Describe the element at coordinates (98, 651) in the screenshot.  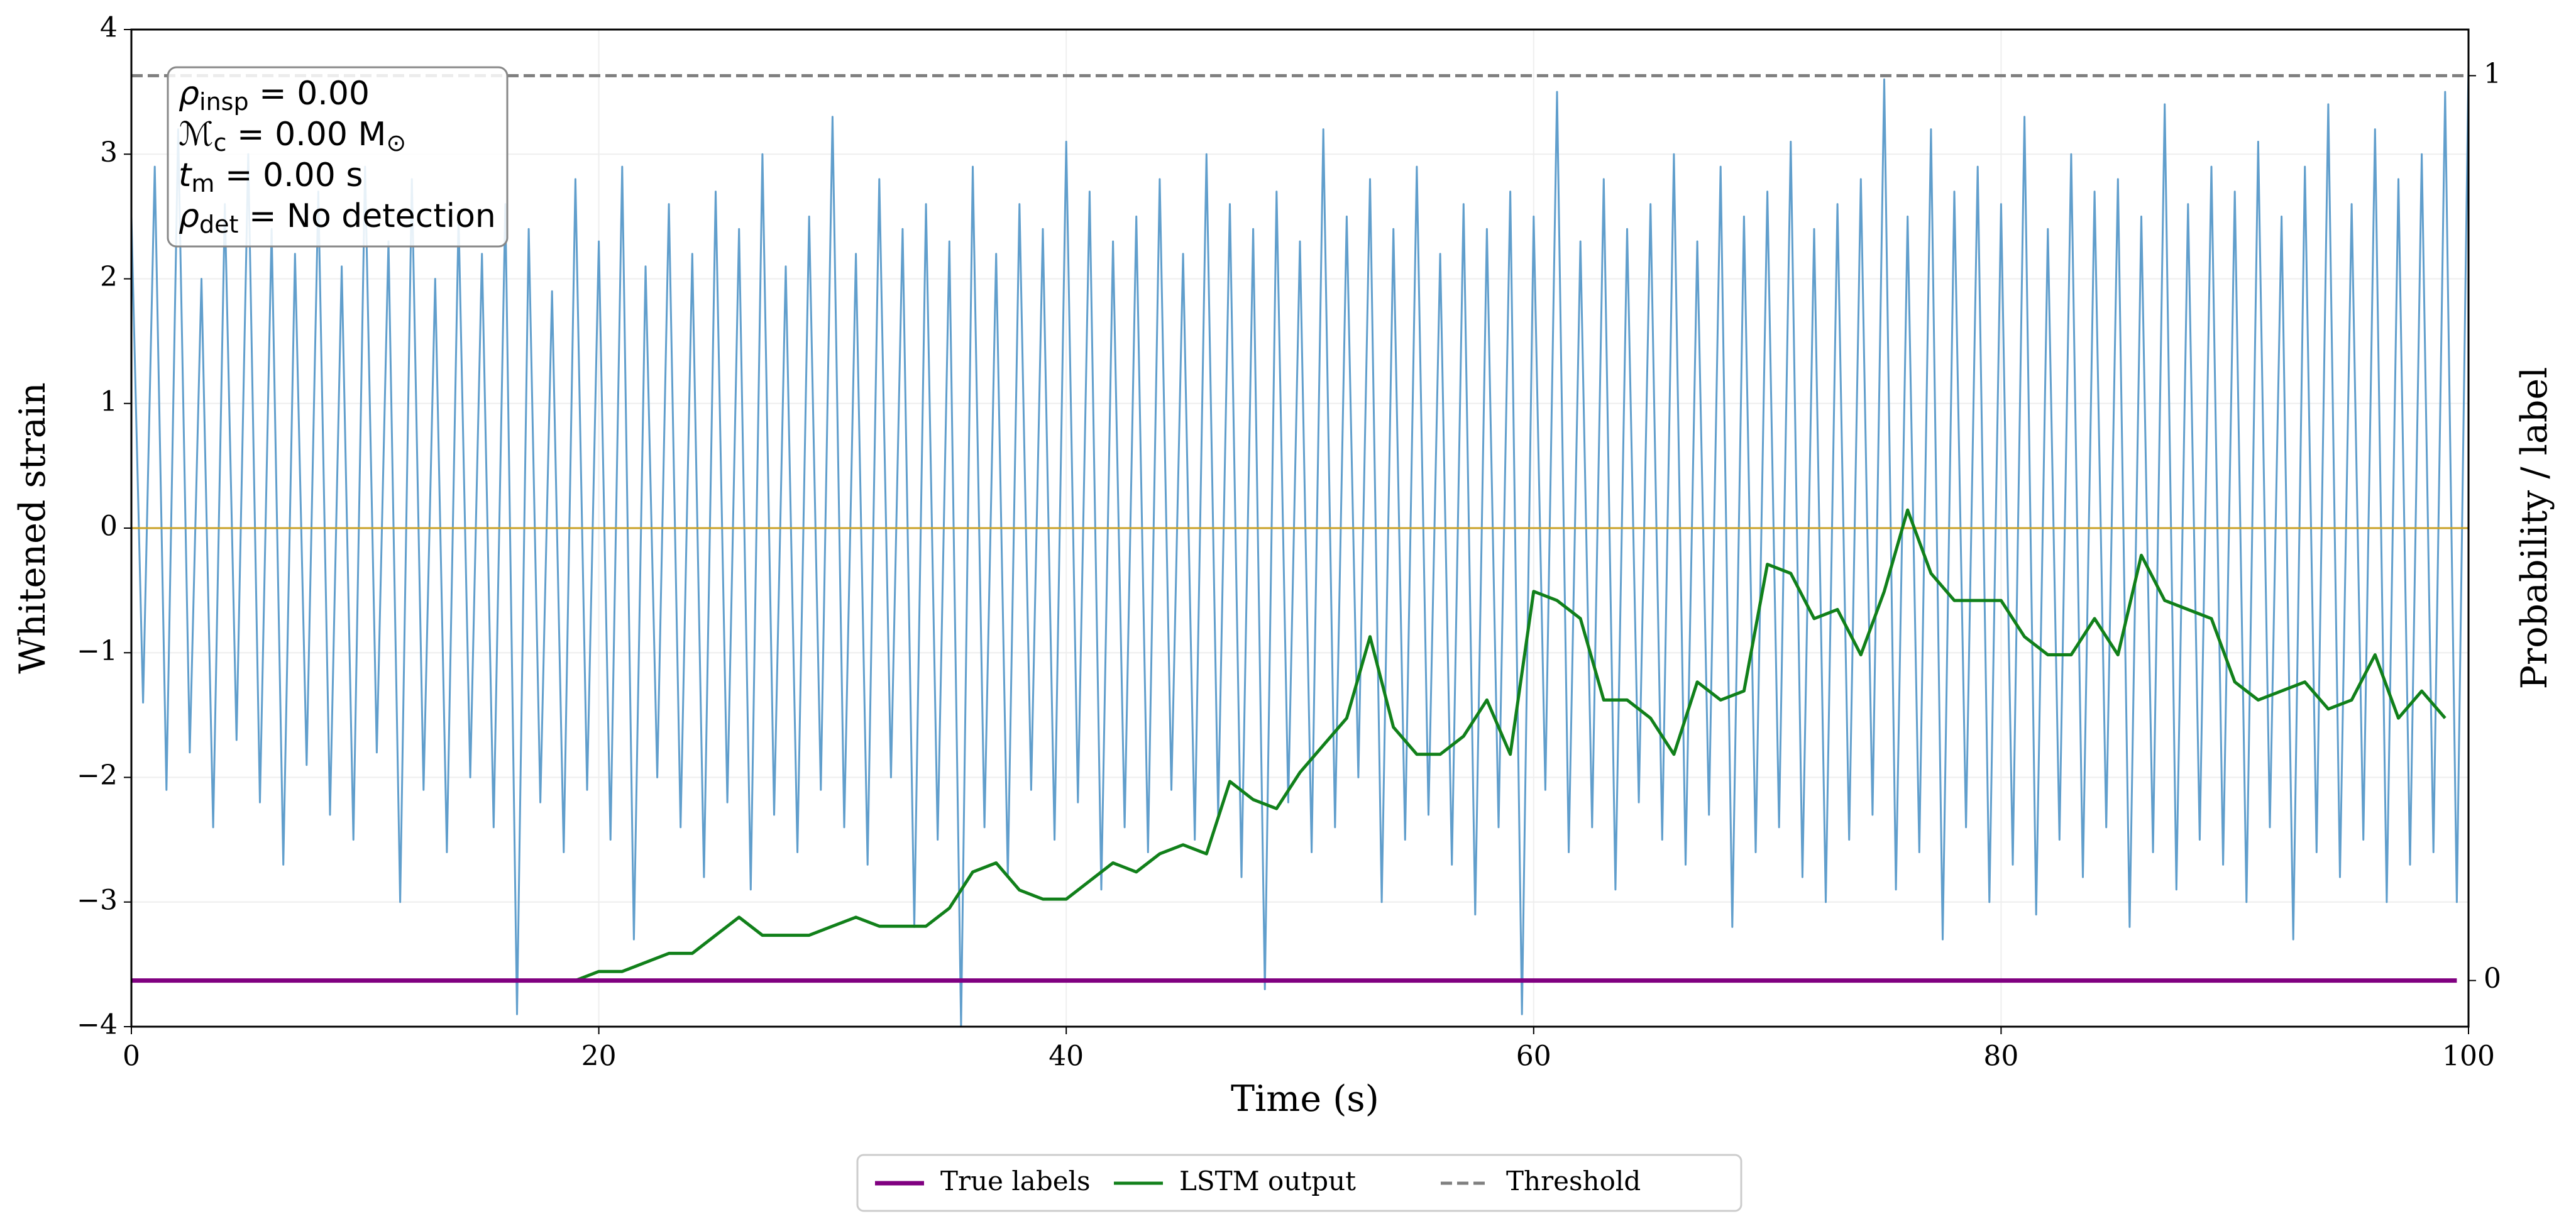
I see `y-tick-label: −1` at that location.